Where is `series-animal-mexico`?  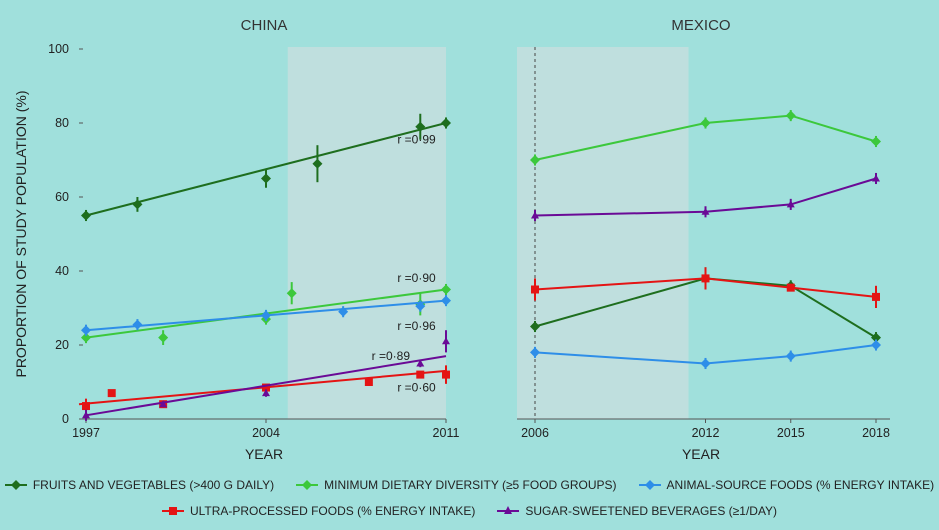
series-animal-mexico is located at coordinates (705, 354).